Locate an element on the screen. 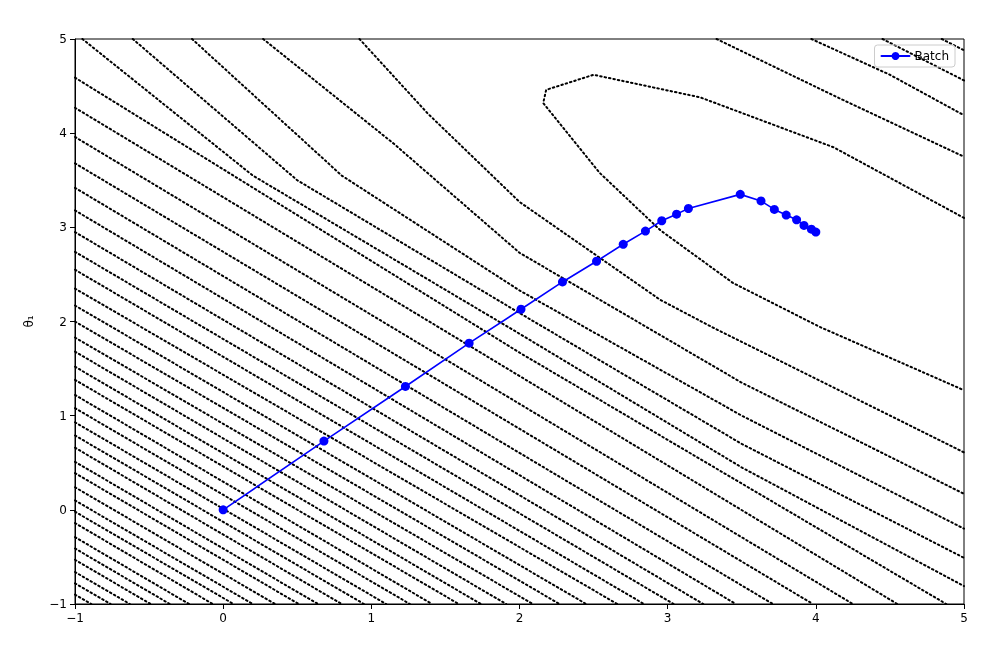 This screenshot has width=1003, height=657. x-tick-label: 3 is located at coordinates (667, 618).